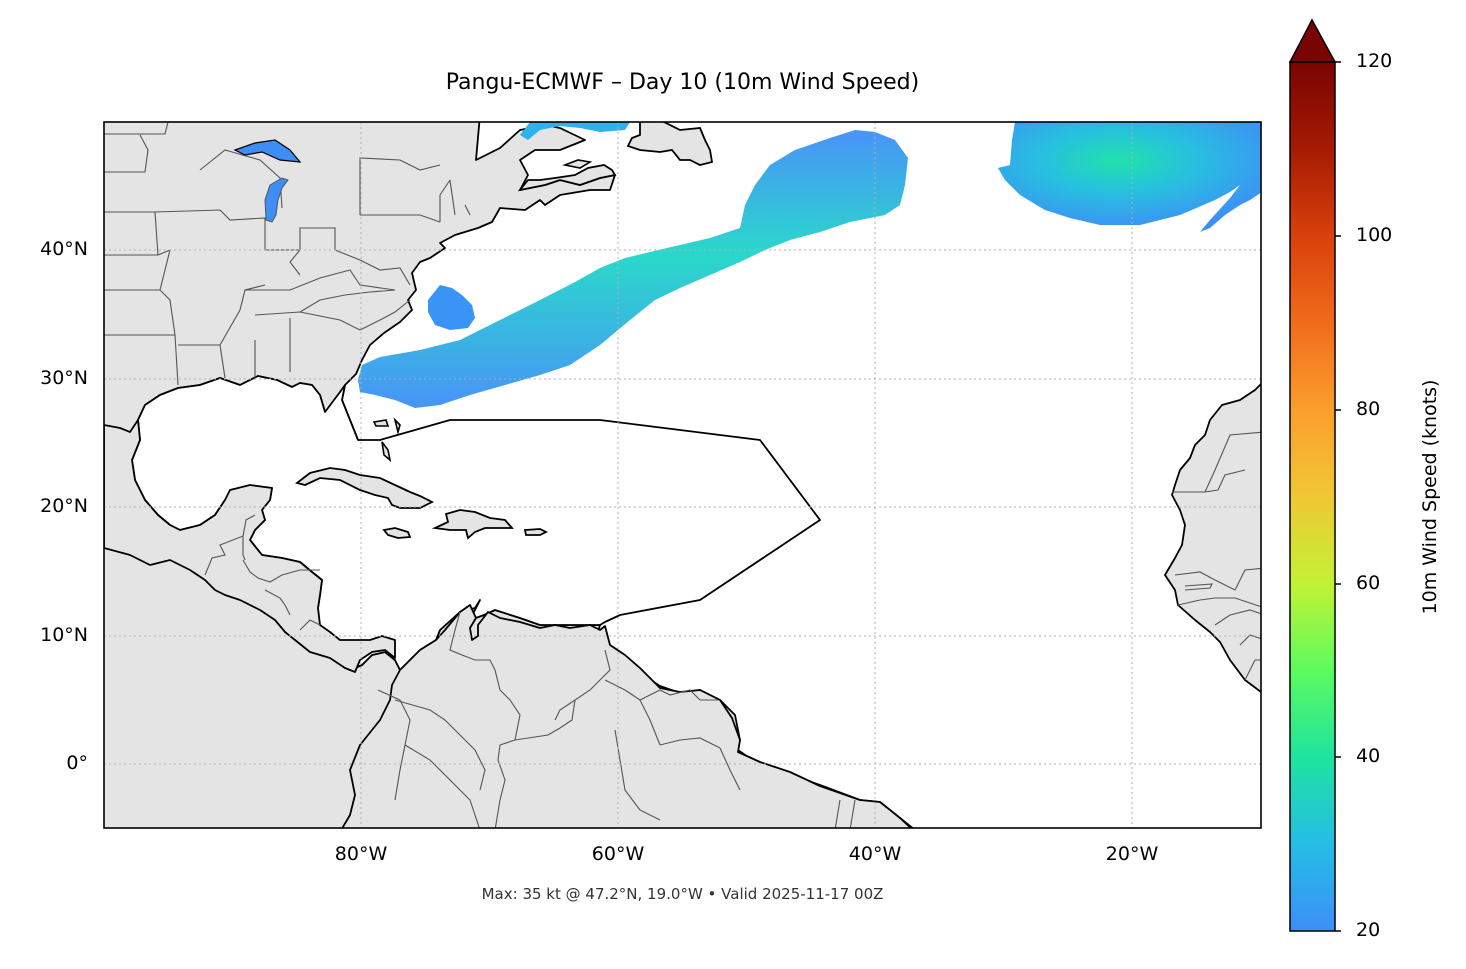 The image size is (1466, 969). I want to click on colorbar, so click(1314, 475).